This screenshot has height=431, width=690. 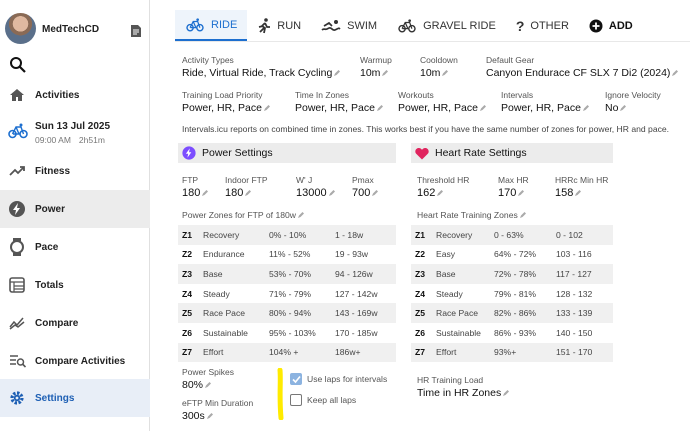 What do you see at coordinates (512, 352) in the screenshot?
I see `zone-row: Z7 Effort 93%+ 151 - 170` at bounding box center [512, 352].